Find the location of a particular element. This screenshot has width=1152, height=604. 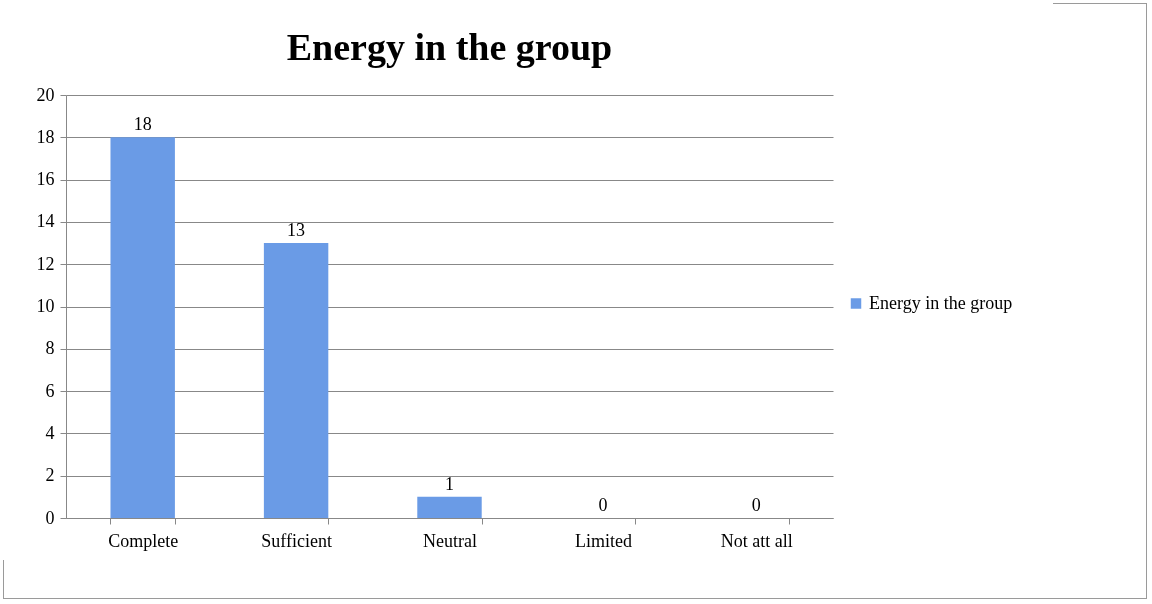

y-tick-label: 10 is located at coordinates (45, 306).